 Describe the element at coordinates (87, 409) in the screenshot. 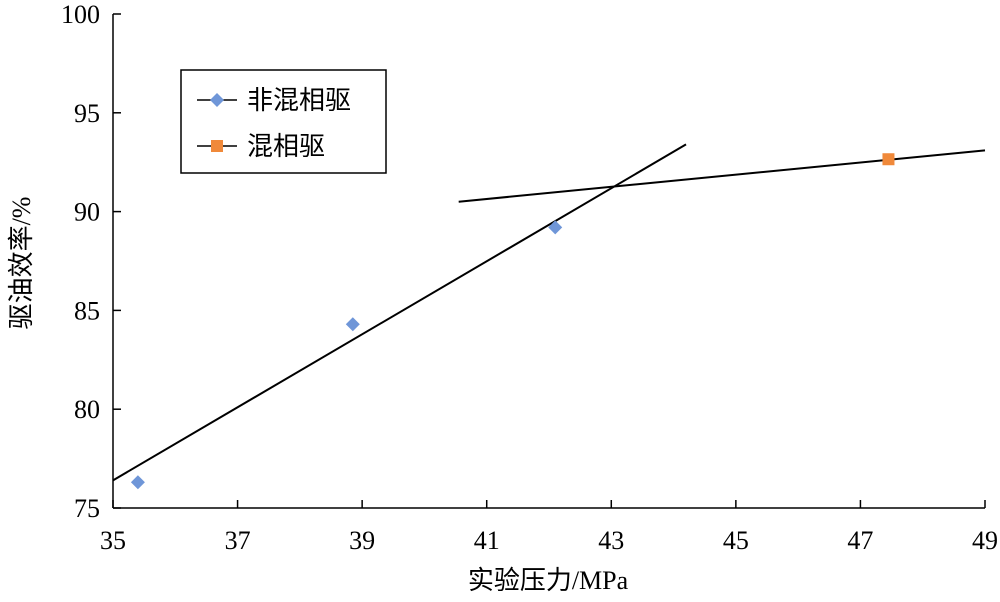

I see `y-tick-label: 80` at that location.